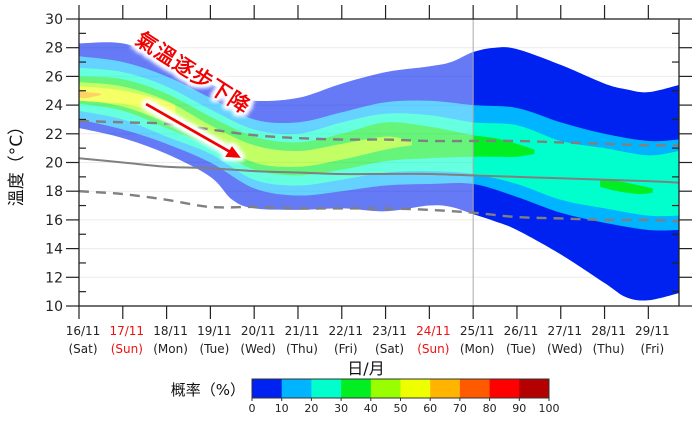 The image size is (700, 425). I want to click on y-tick-label: 28, so click(54, 49).